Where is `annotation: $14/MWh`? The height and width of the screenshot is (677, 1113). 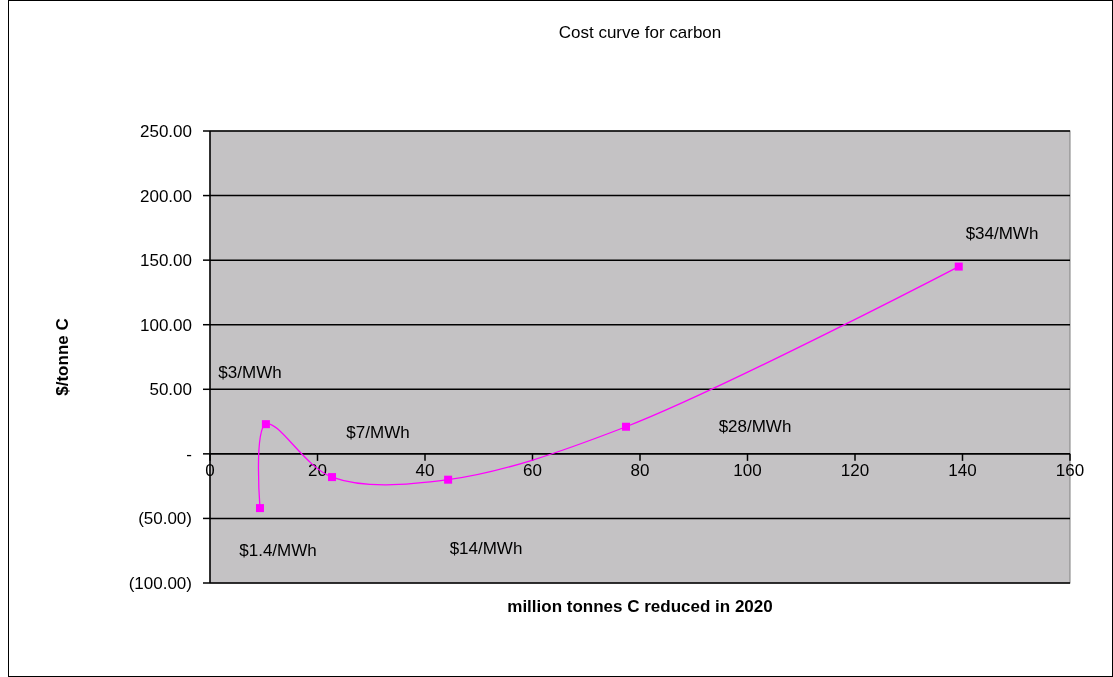
annotation: $14/MWh is located at coordinates (486, 548).